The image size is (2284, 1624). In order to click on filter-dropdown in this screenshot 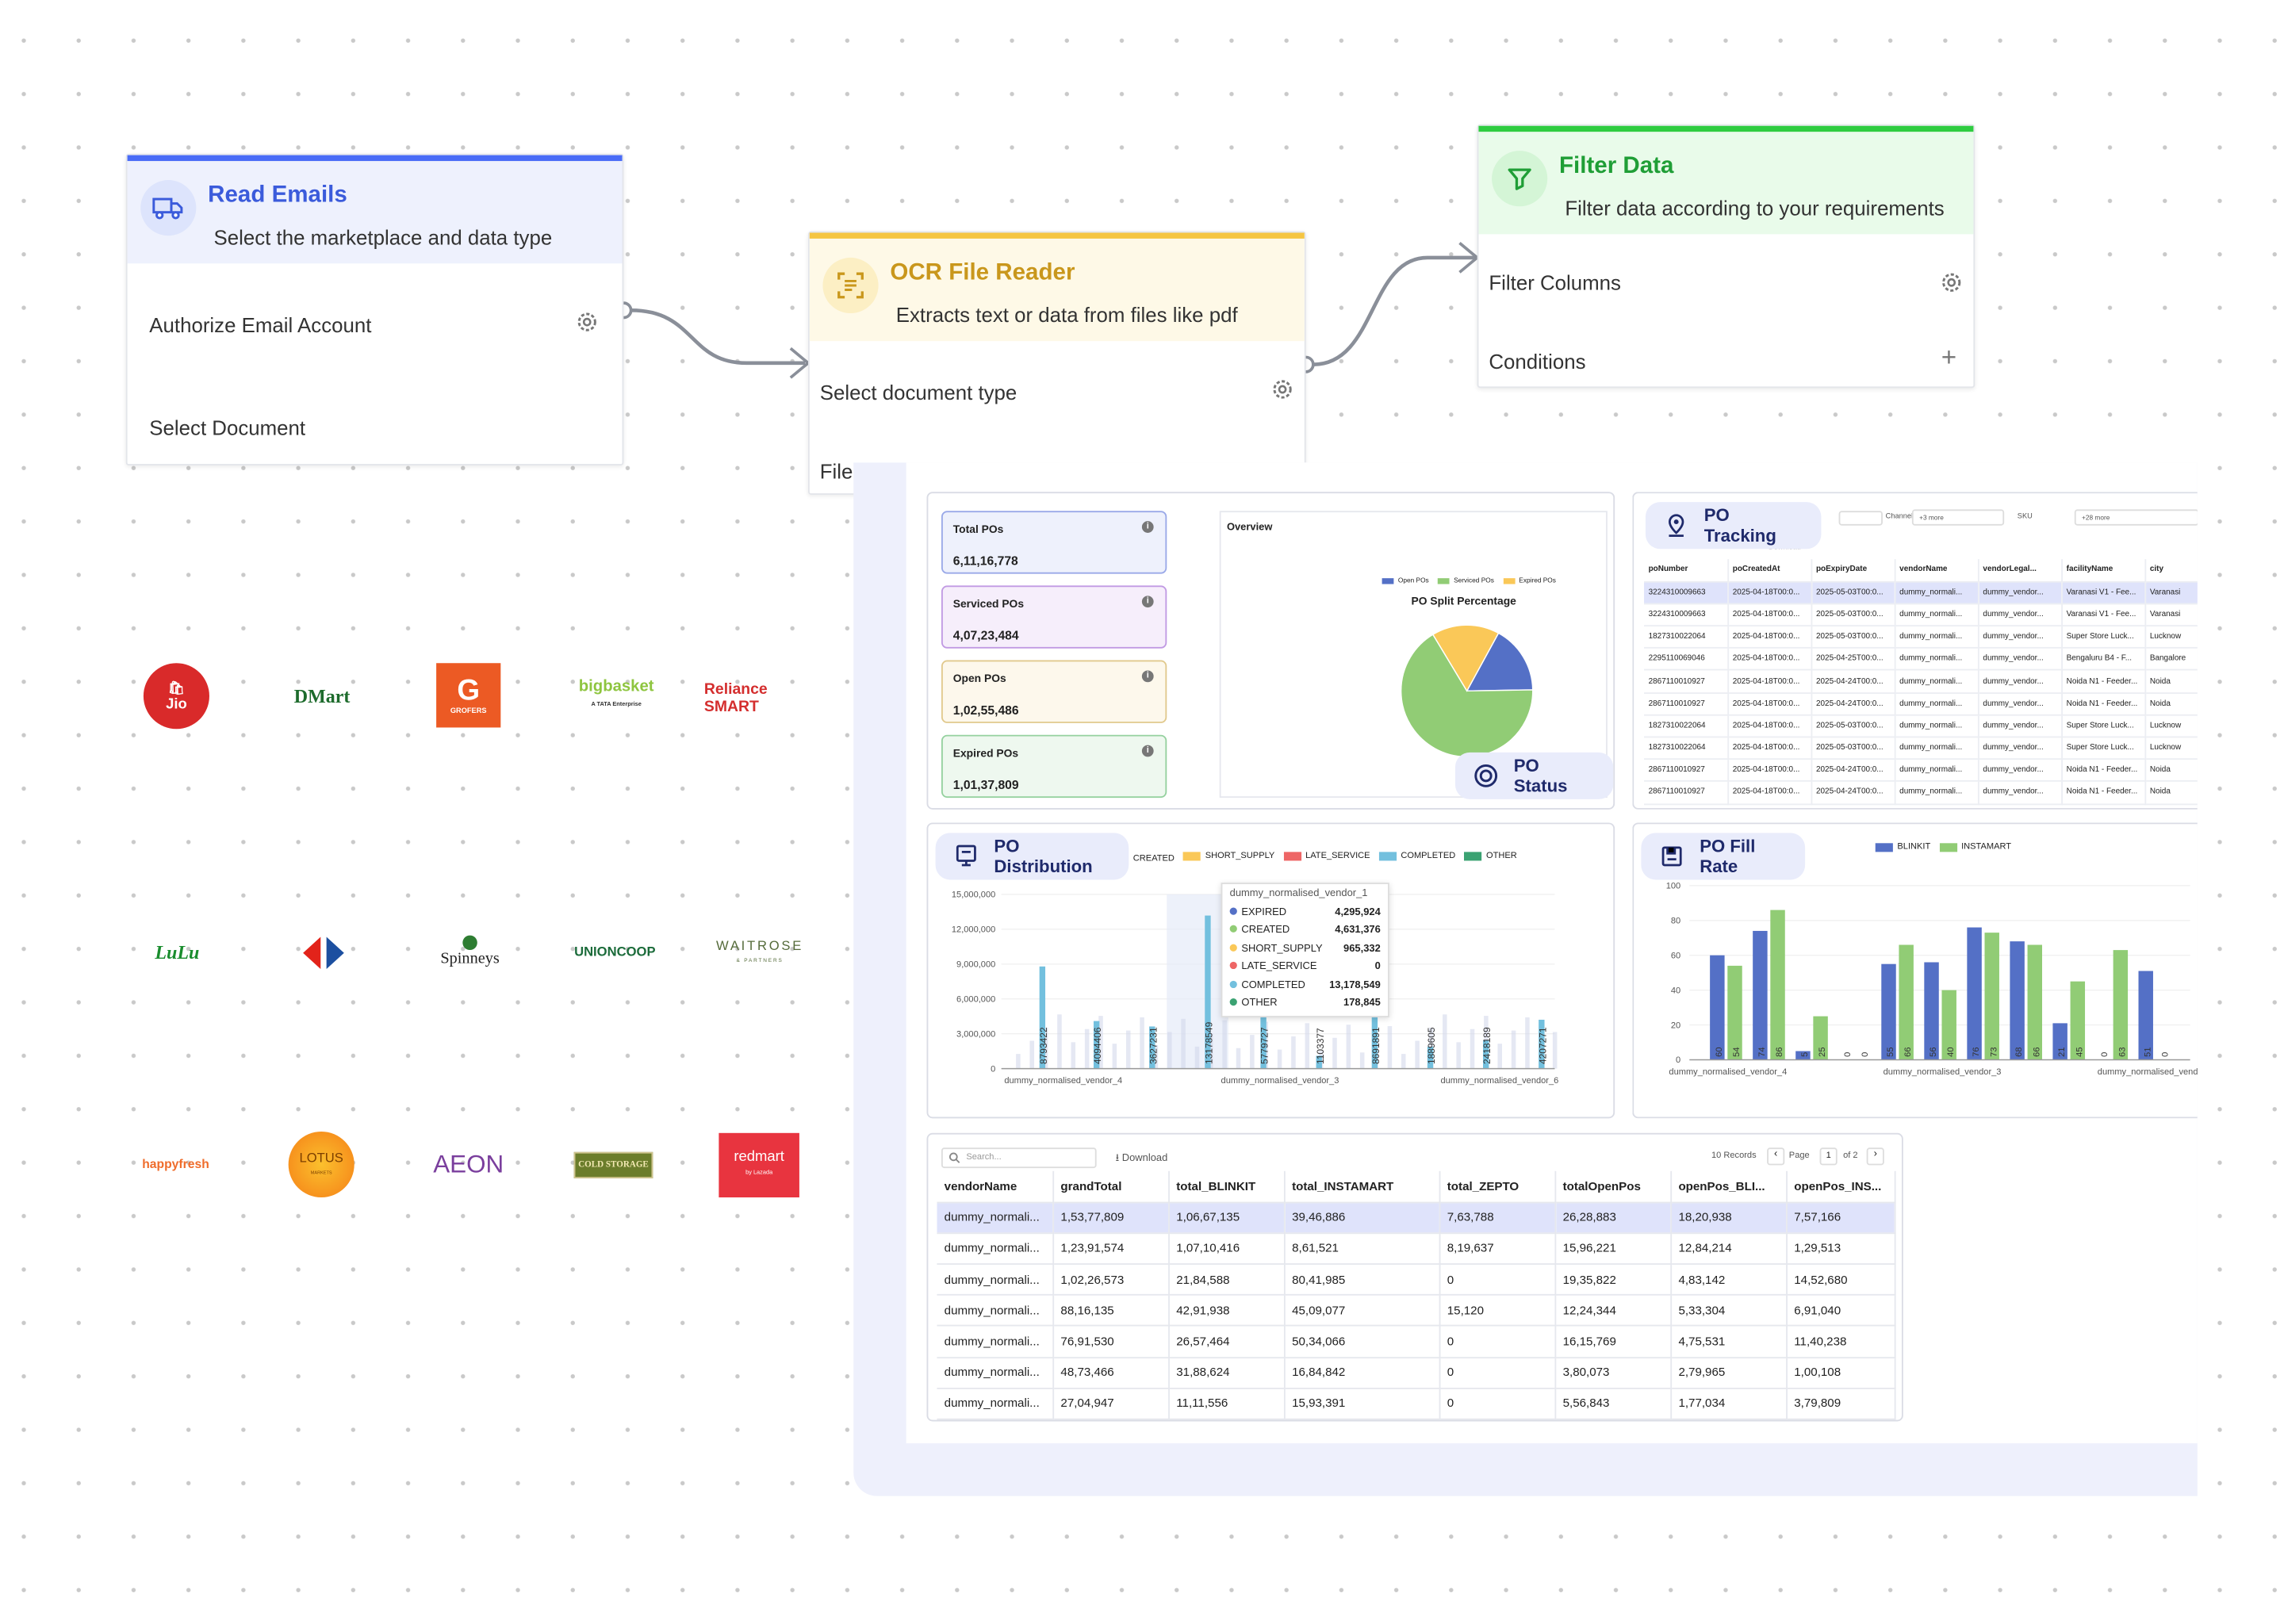, I will do `click(1860, 518)`.